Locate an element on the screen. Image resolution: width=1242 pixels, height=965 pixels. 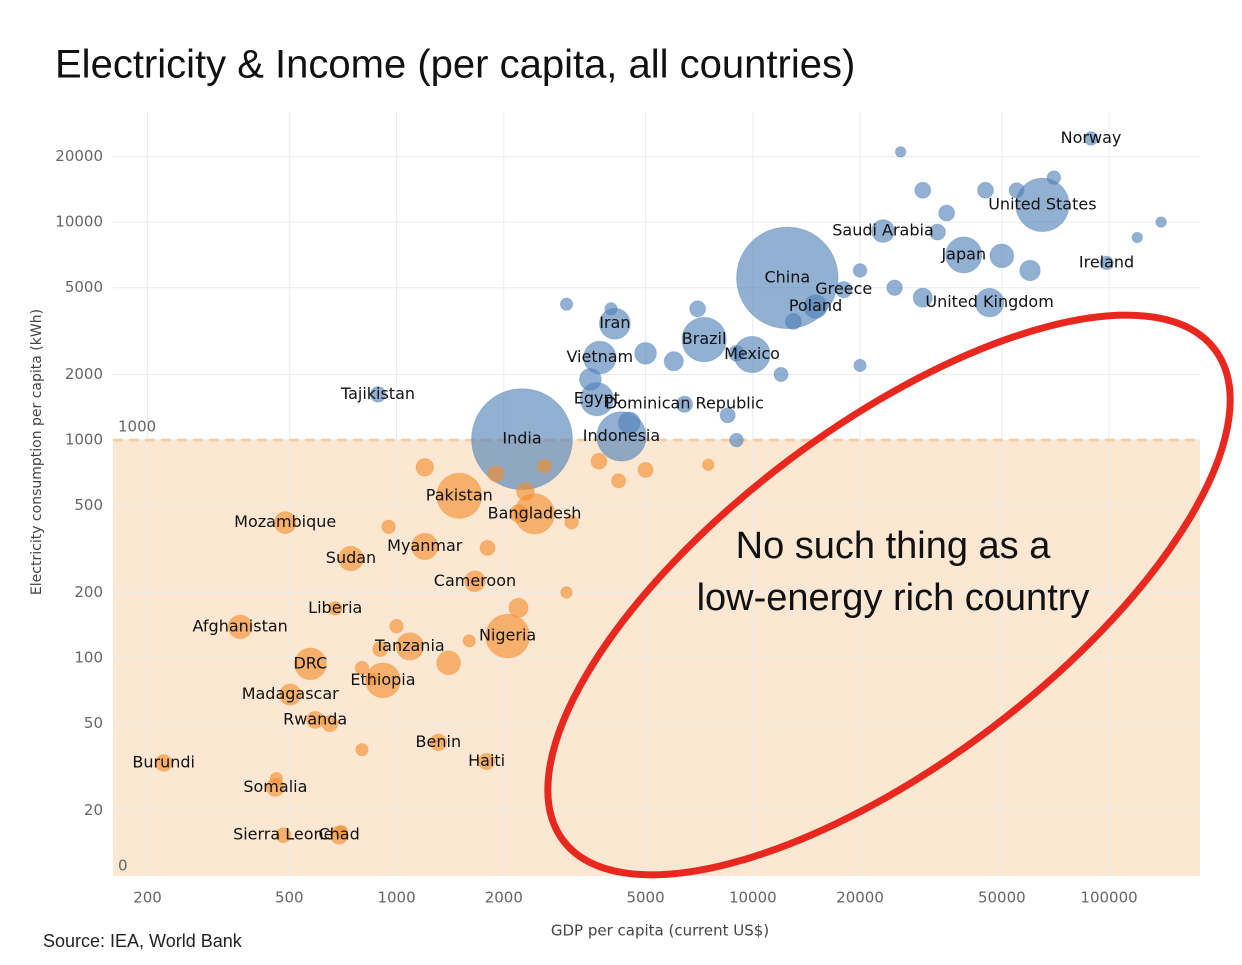
x-tick-label: 100000 is located at coordinates (1108, 898).